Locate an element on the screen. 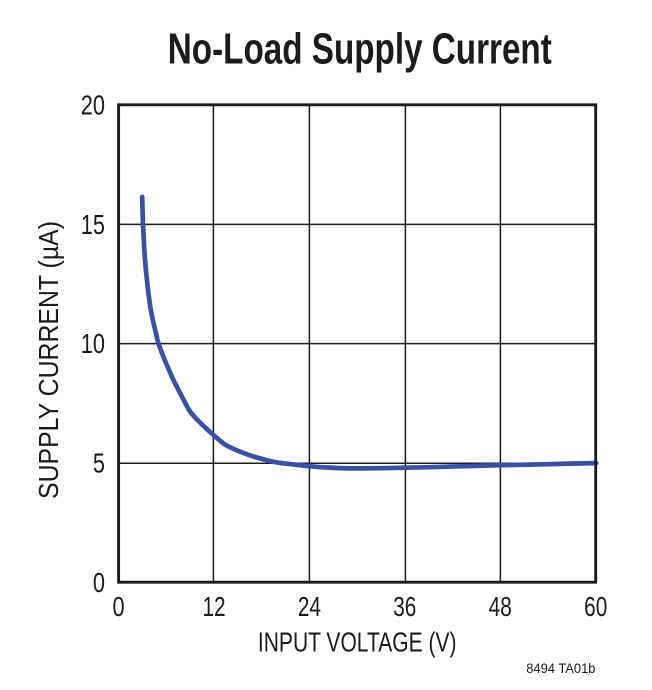  svg-text: SUPPLY CURRENT (µA) is located at coordinates (48, 360).